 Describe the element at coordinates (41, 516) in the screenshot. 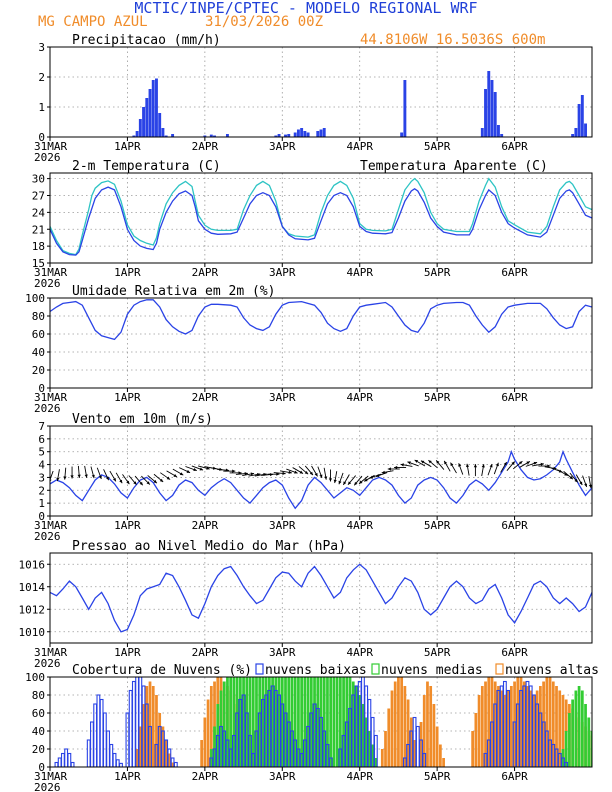

I see `y-tick-label: 0` at that location.